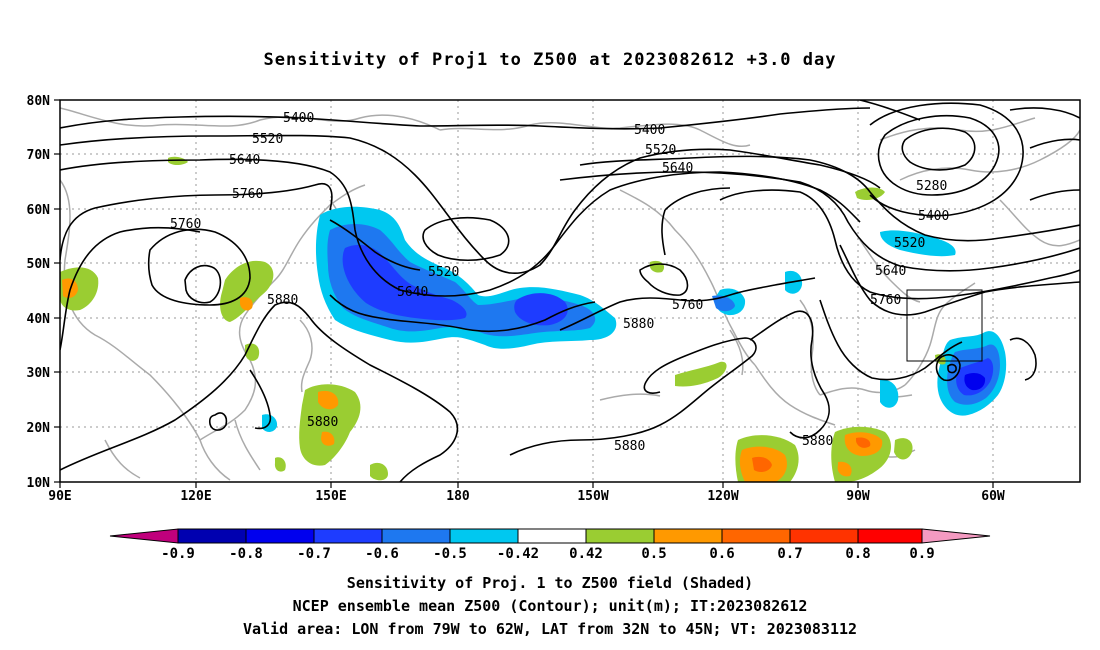 The width and height of the screenshot is (1100, 650). Describe the element at coordinates (721, 554) in the screenshot. I see `colorbar-label: 0.6` at that location.